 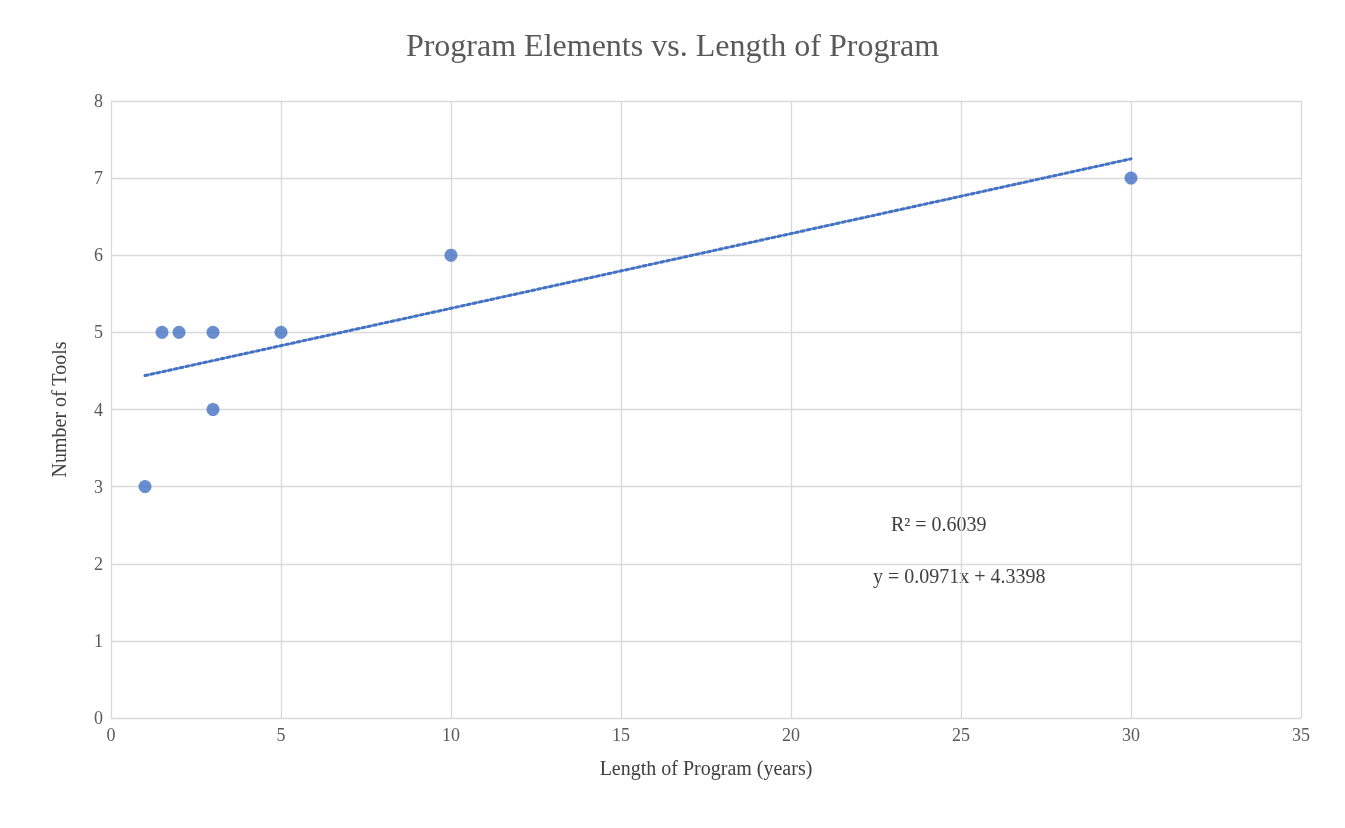 I want to click on x-tick-label: 25, so click(x=961, y=735).